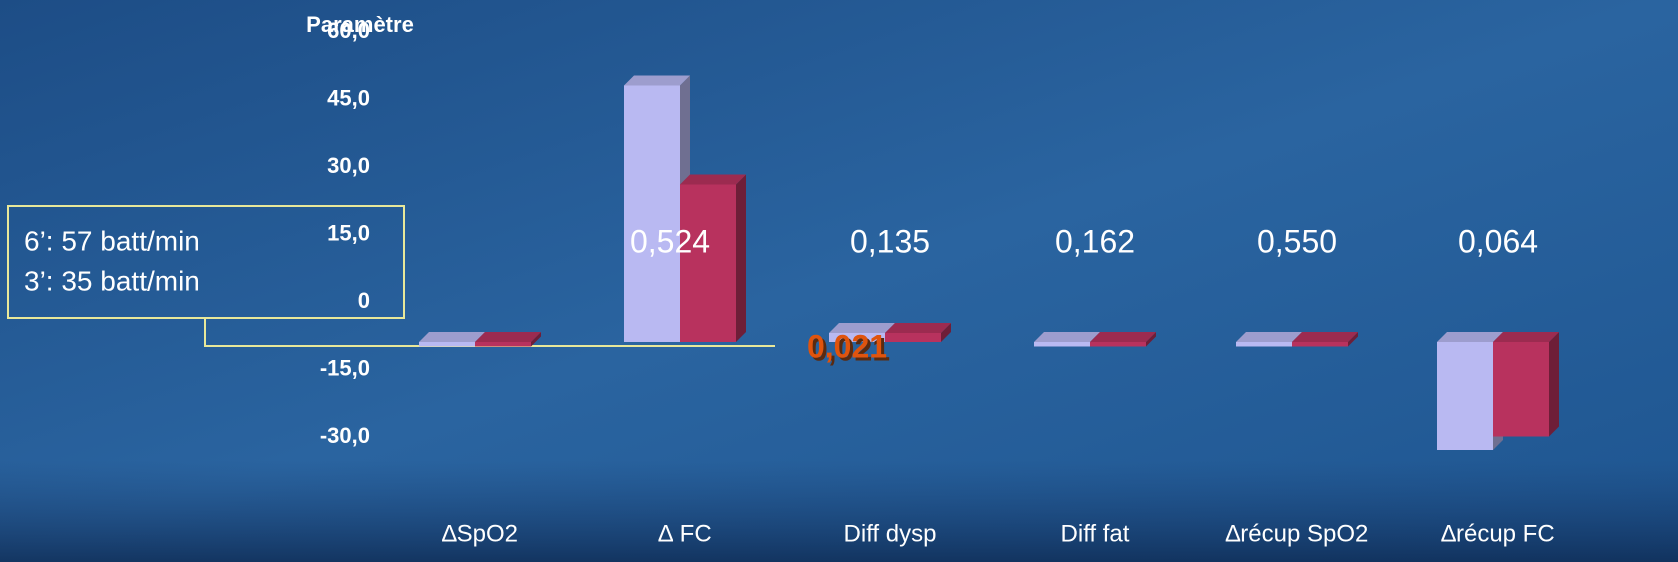 The height and width of the screenshot is (562, 1678). What do you see at coordinates (847, 346) in the screenshot?
I see `p-value: 0,021` at bounding box center [847, 346].